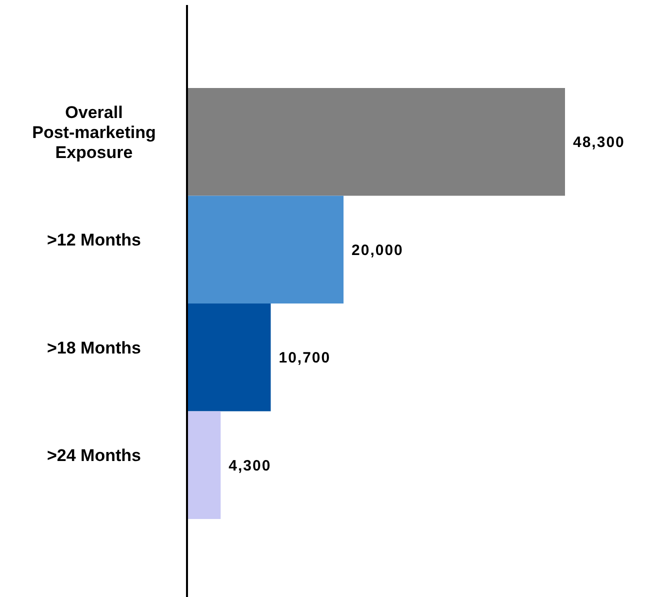 The width and height of the screenshot is (655, 597). I want to click on data-label: 20,000, so click(378, 250).